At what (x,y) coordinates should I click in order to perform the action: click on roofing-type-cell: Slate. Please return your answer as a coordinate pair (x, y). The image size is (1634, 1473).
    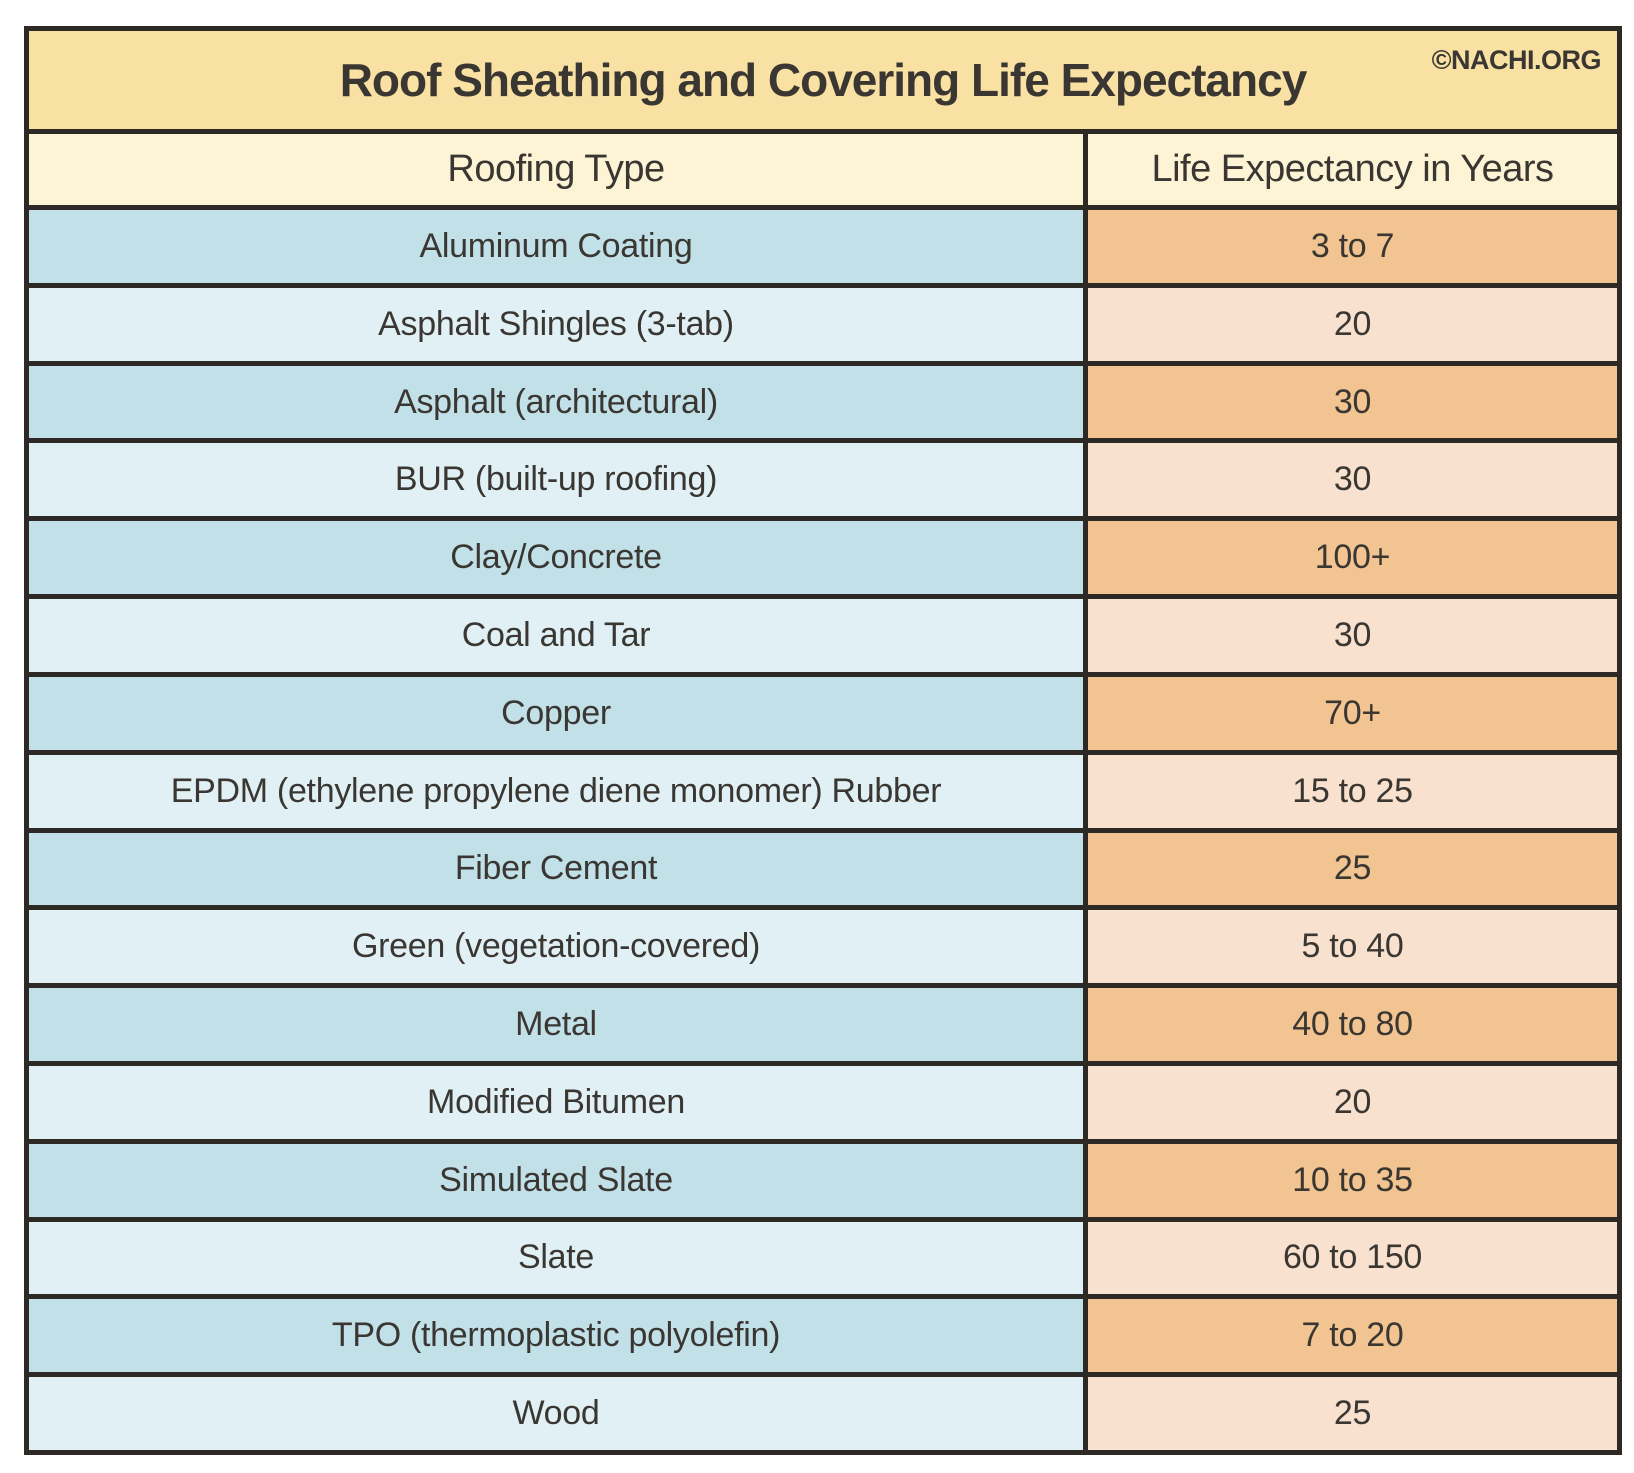
    Looking at the image, I should click on (556, 1258).